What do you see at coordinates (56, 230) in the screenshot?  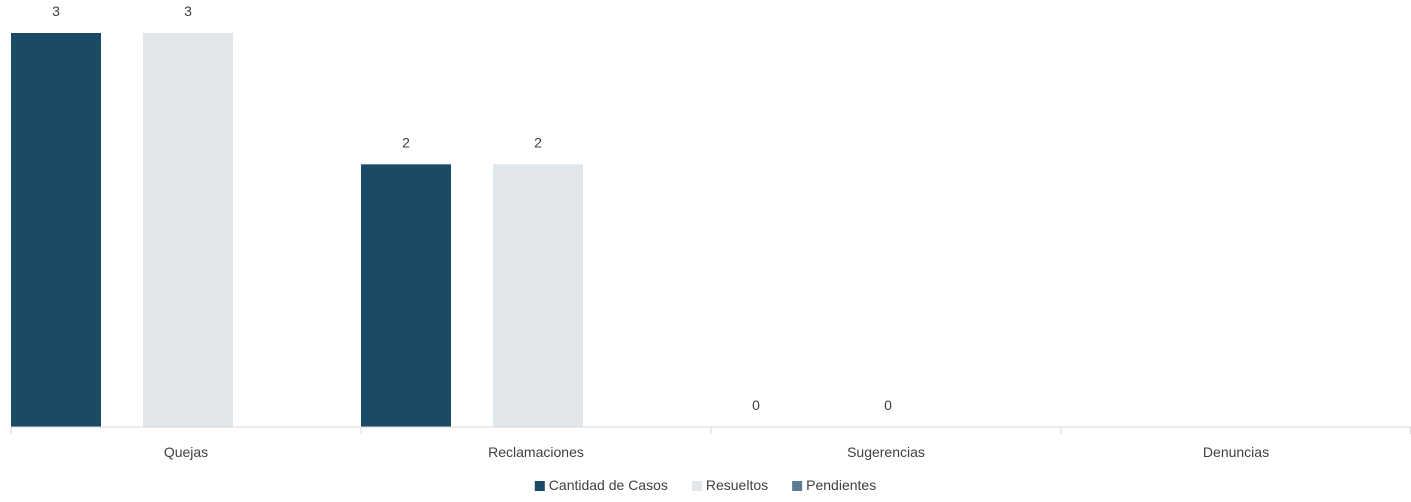 I see `bar-cantidad-de-casos-quejas` at bounding box center [56, 230].